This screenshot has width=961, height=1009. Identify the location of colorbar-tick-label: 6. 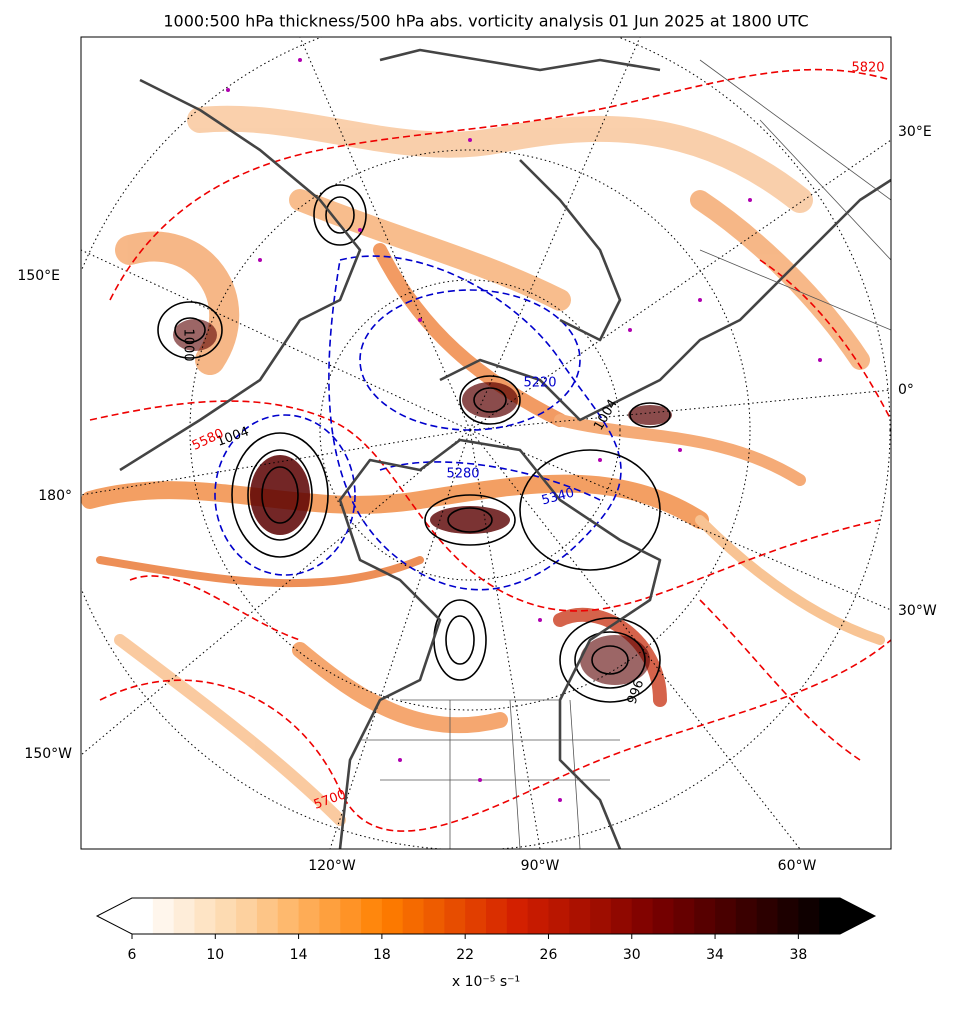
(132, 955).